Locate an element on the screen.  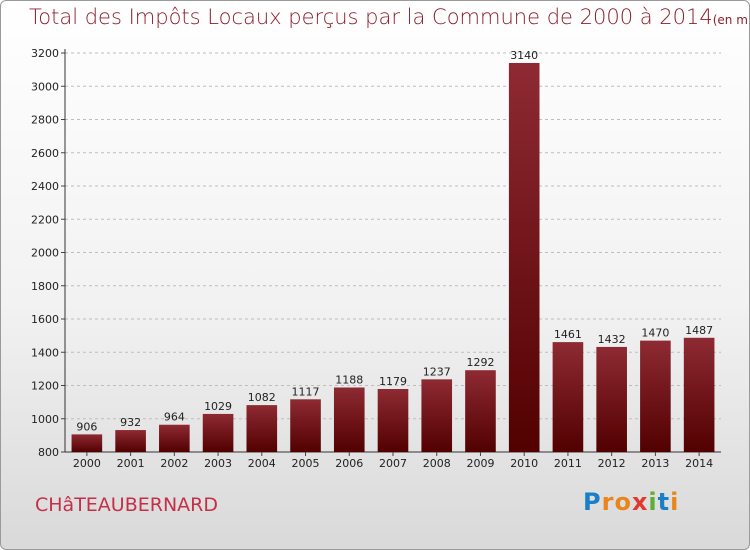
data-label-2012: 1432 is located at coordinates (612, 339).